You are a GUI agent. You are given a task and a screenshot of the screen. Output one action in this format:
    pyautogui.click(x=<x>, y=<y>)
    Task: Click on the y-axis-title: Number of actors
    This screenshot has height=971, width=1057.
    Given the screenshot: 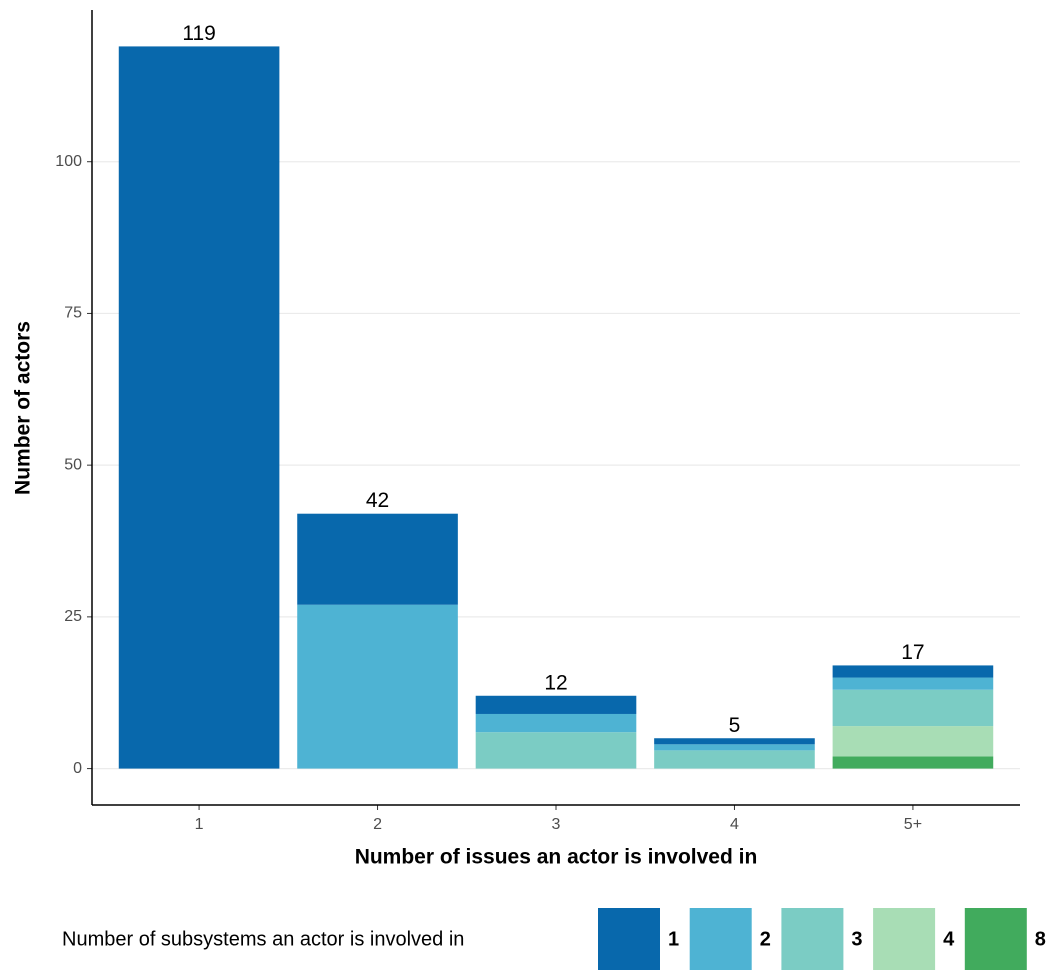 What is the action you would take?
    pyautogui.click(x=23, y=408)
    